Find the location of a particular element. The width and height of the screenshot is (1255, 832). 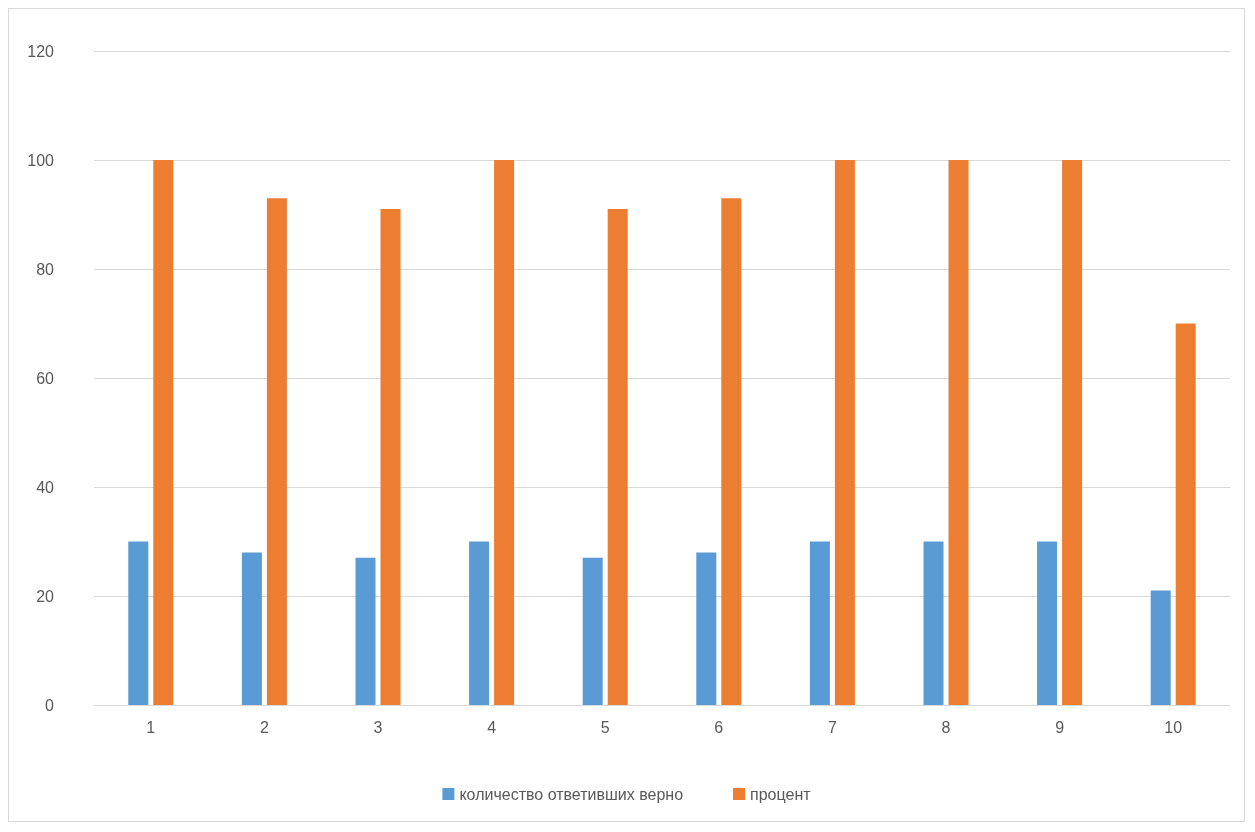

x-tick-label: 3 is located at coordinates (378, 727).